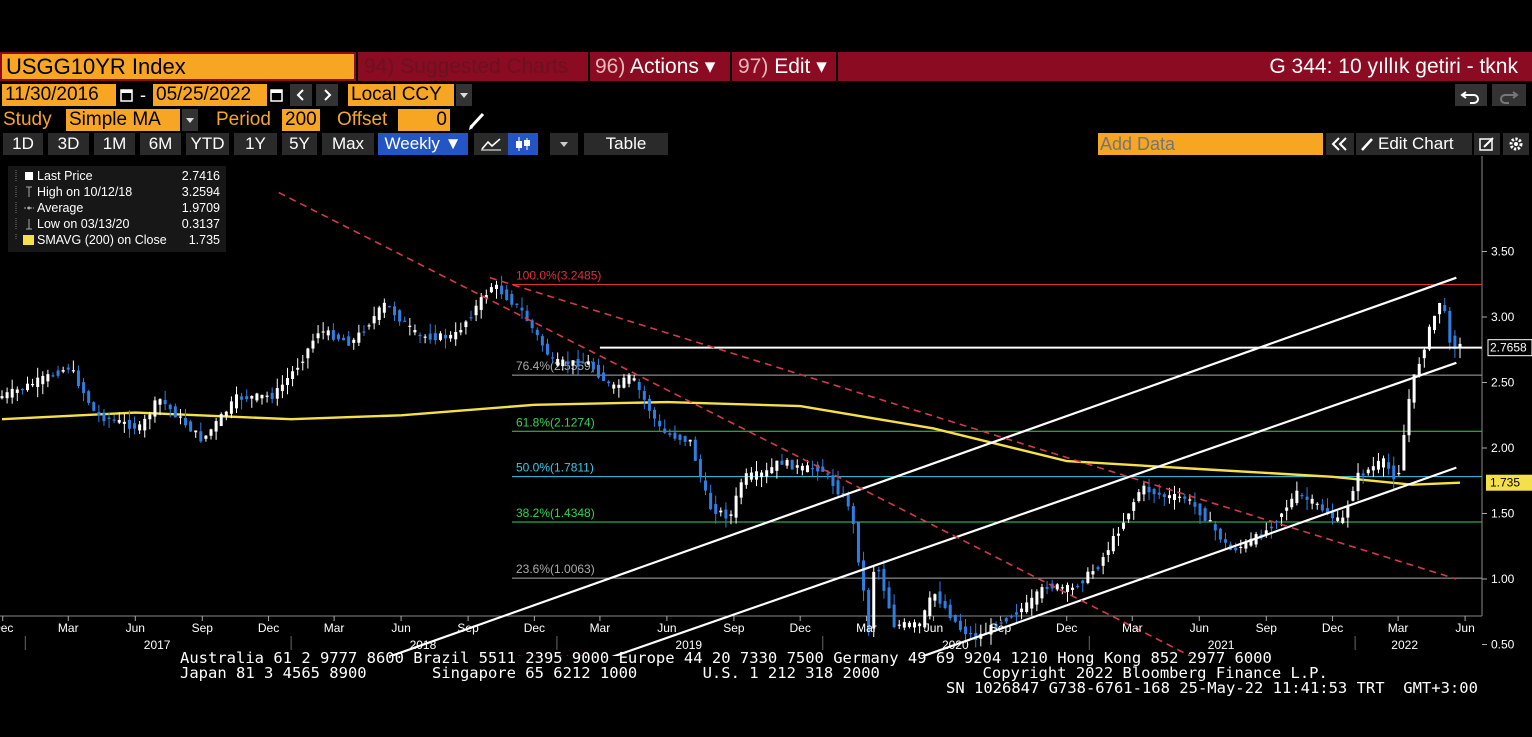  I want to click on period-input: 200, so click(301, 120).